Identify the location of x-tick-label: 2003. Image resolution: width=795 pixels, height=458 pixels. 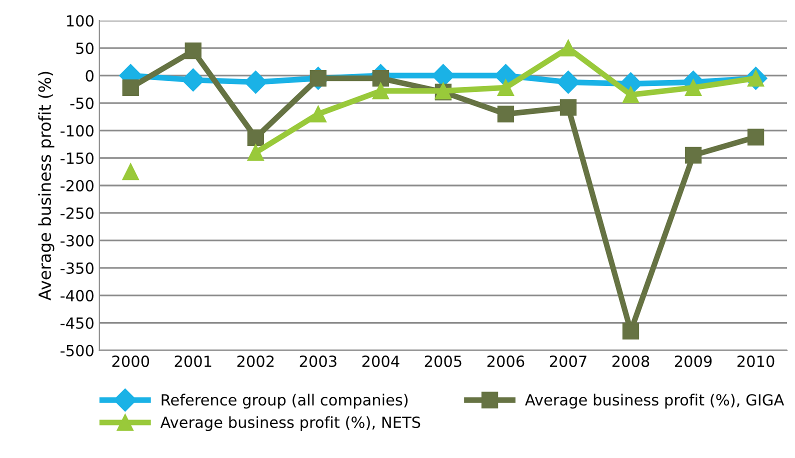
(318, 362).